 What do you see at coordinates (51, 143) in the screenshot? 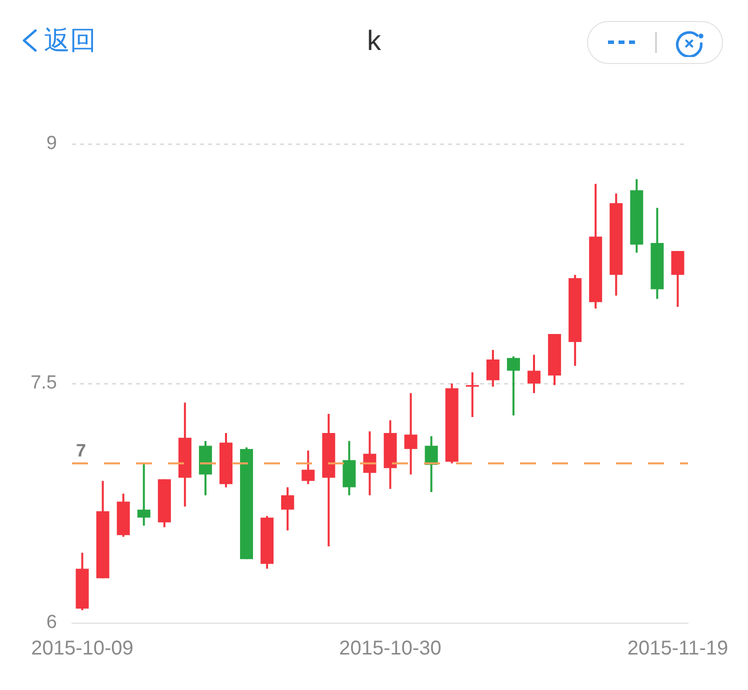
I see `y-tick-label: 9` at bounding box center [51, 143].